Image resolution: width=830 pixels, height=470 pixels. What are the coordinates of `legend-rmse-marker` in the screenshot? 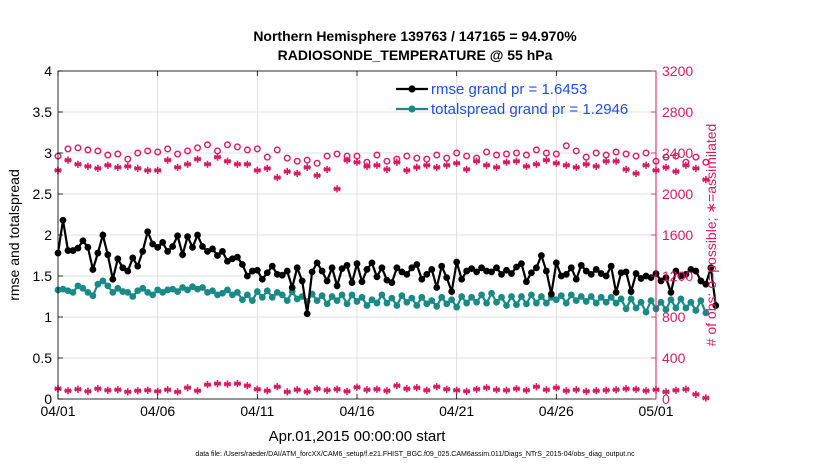 It's located at (412, 89).